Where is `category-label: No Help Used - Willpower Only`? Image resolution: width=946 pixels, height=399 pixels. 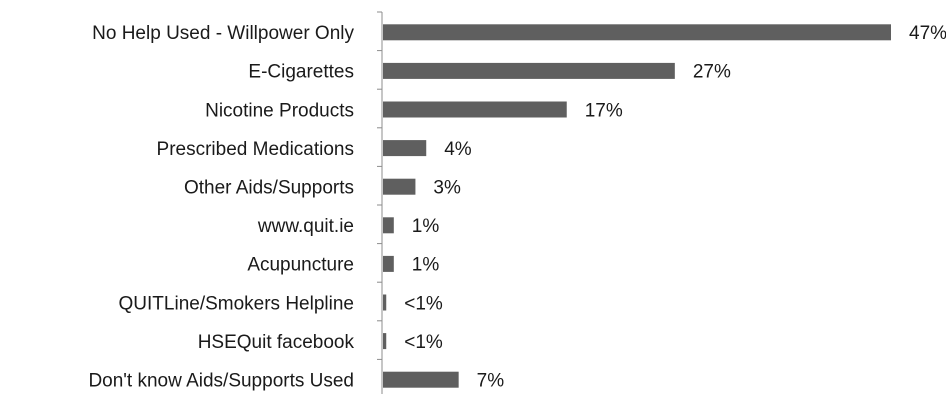
category-label: No Help Used - Willpower Only is located at coordinates (223, 33).